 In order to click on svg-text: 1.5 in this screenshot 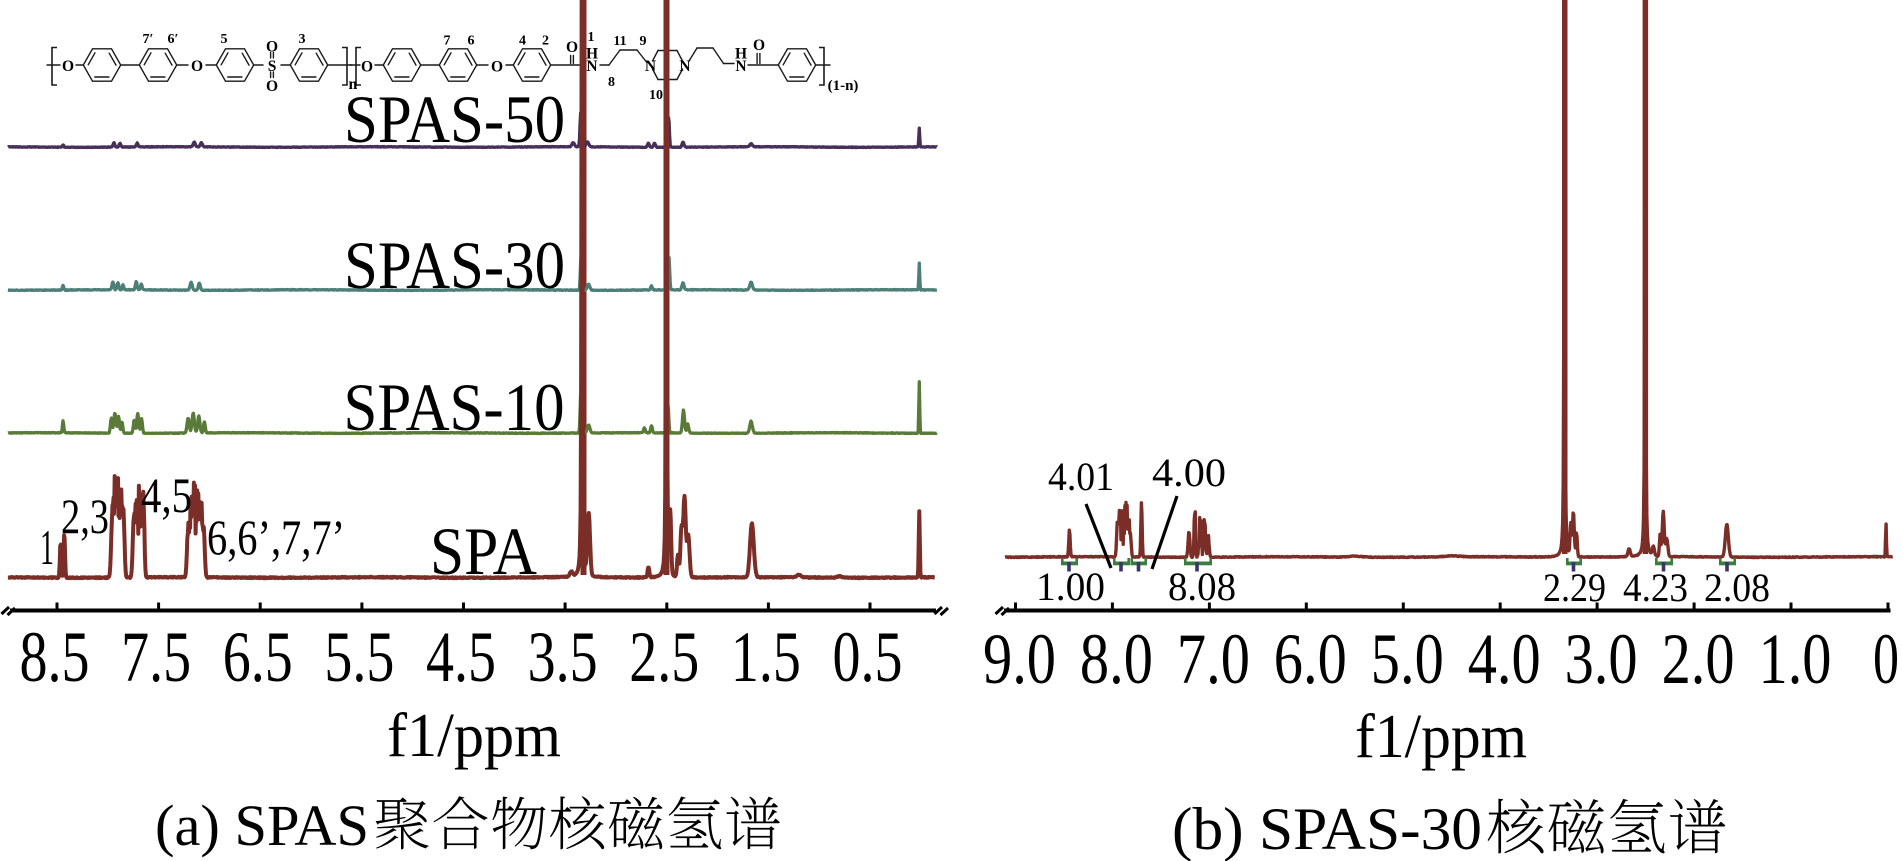, I will do `click(766, 657)`.